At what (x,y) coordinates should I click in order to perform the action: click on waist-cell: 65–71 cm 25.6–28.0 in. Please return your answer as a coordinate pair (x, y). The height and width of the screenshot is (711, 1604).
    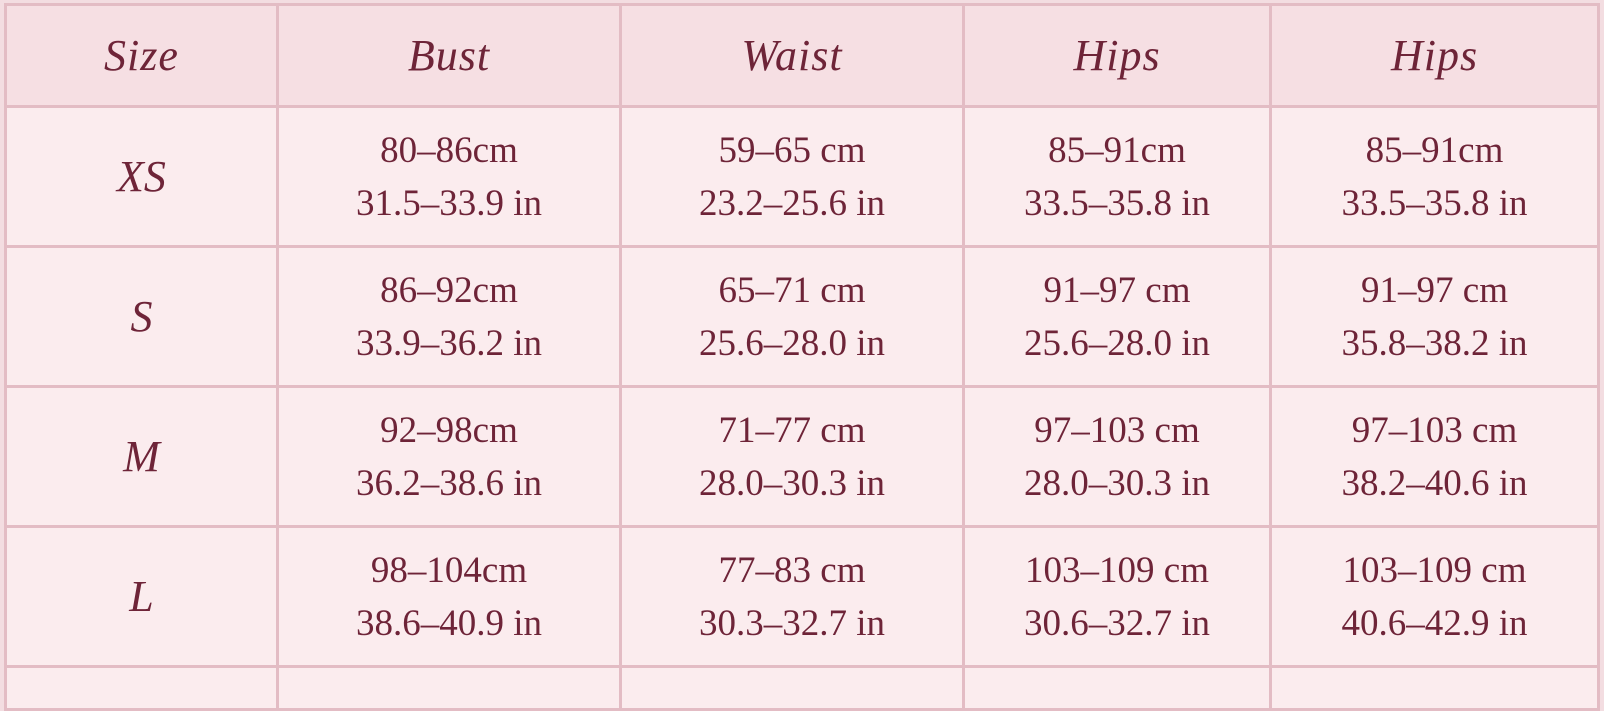
    Looking at the image, I should click on (792, 316).